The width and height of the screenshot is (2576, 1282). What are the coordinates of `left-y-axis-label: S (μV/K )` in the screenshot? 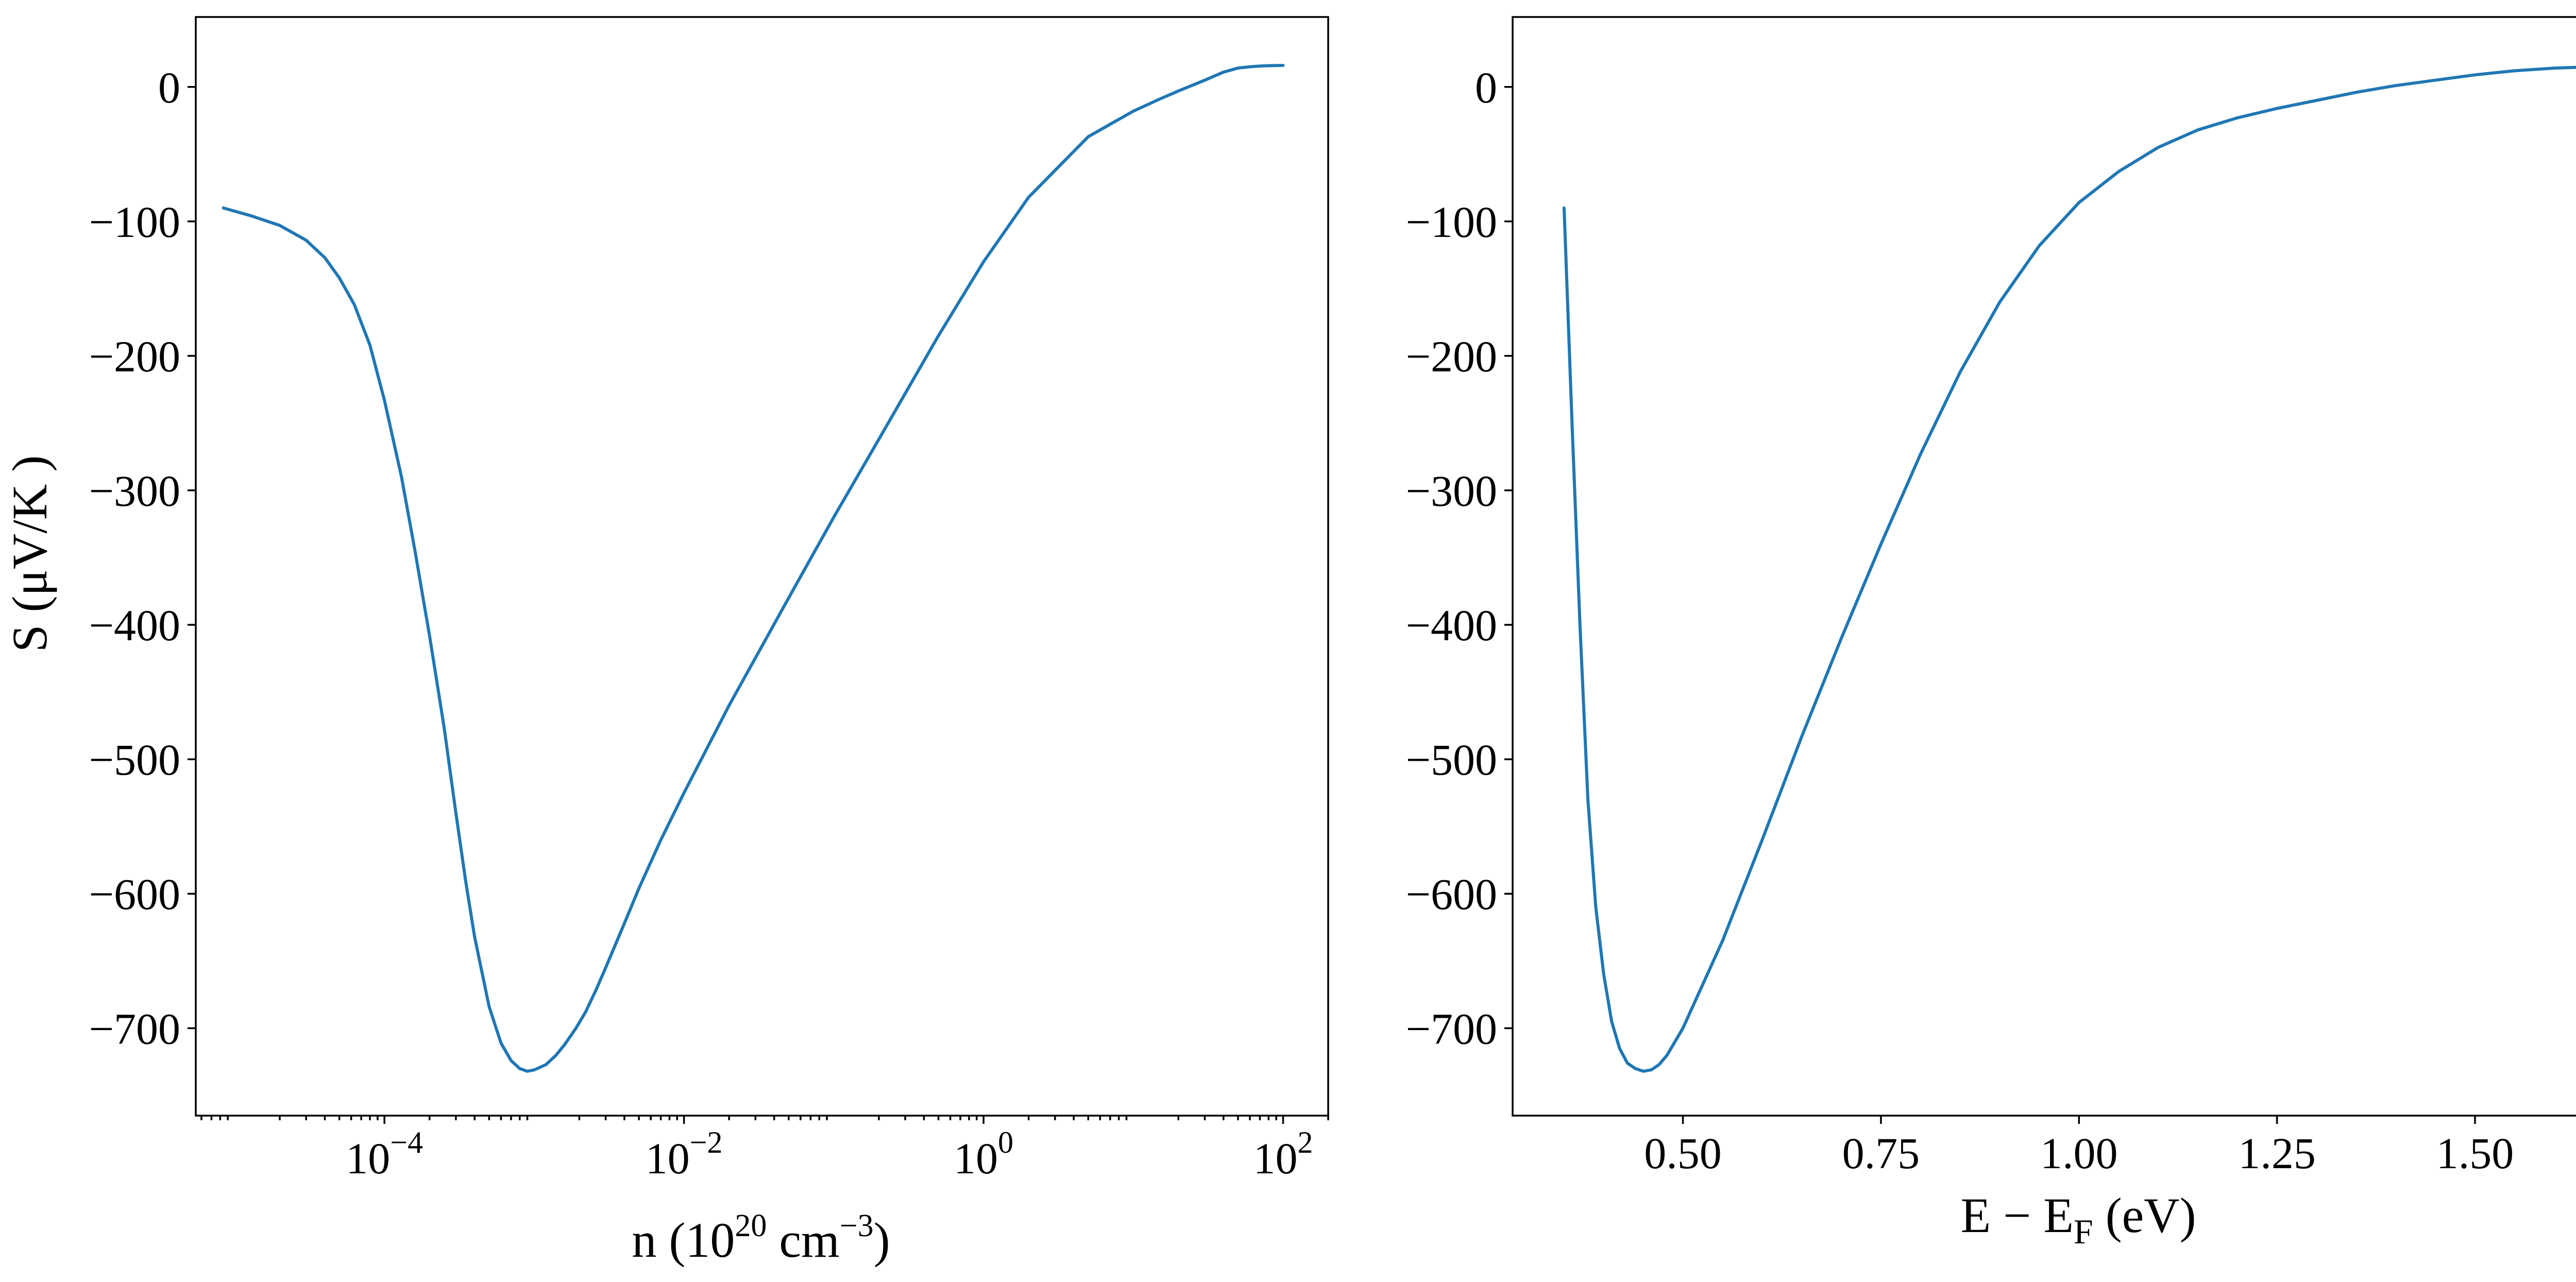 It's located at (29, 553).